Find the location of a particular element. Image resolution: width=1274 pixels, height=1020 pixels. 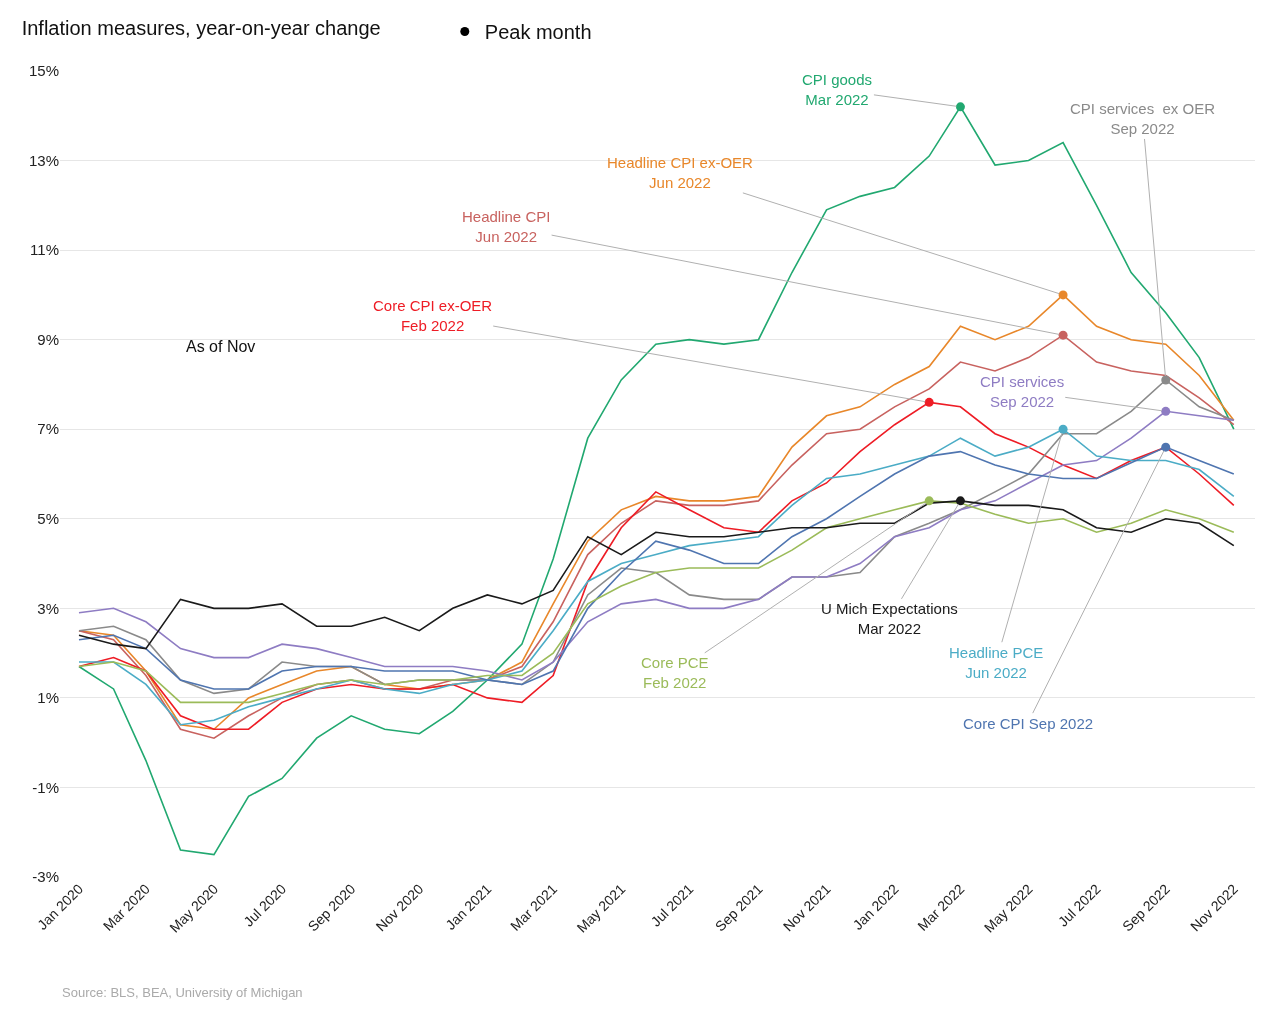

text: Peak month is located at coordinates (538, 32).